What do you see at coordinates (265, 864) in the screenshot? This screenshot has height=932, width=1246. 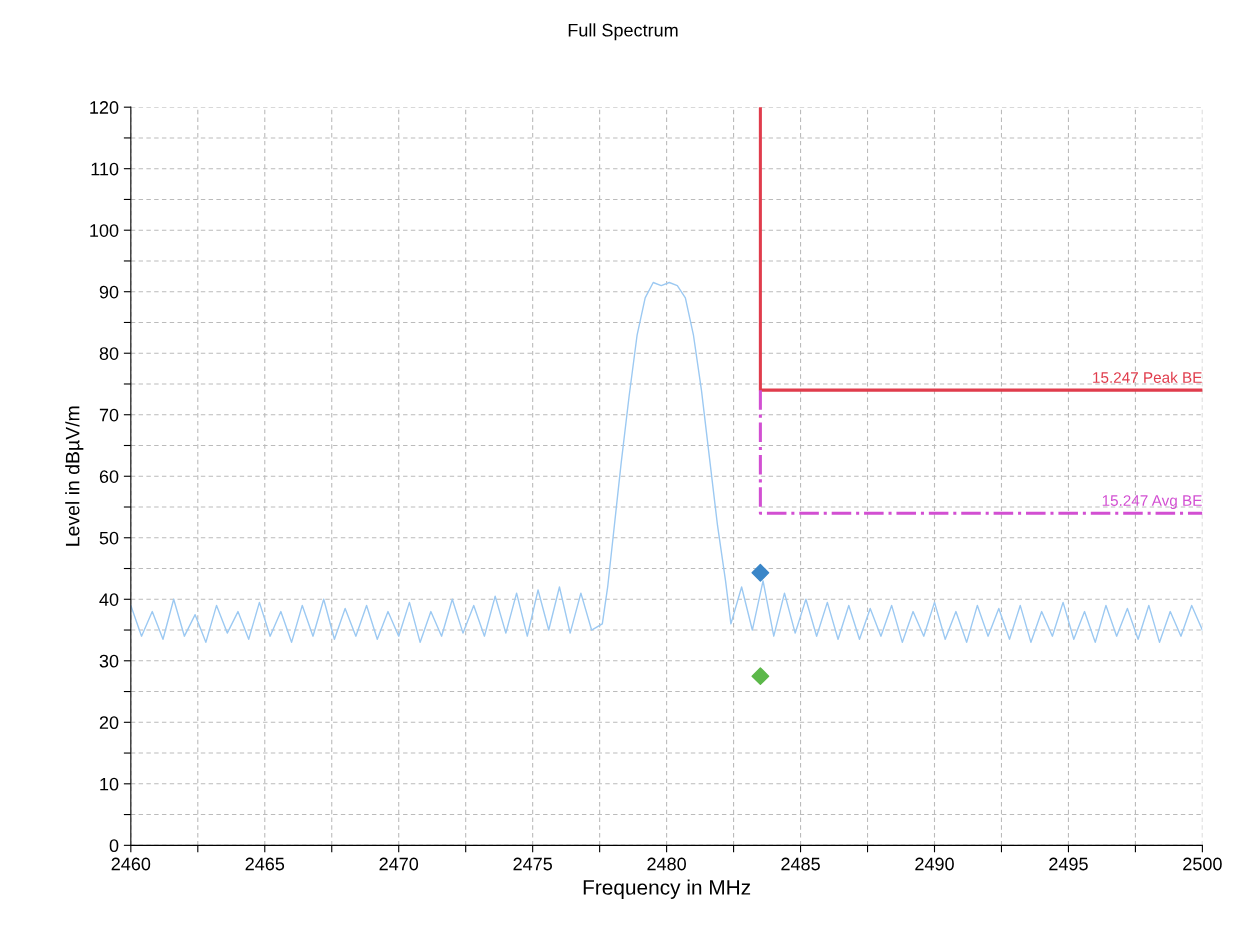 I see `x-tick-label: 2465` at bounding box center [265, 864].